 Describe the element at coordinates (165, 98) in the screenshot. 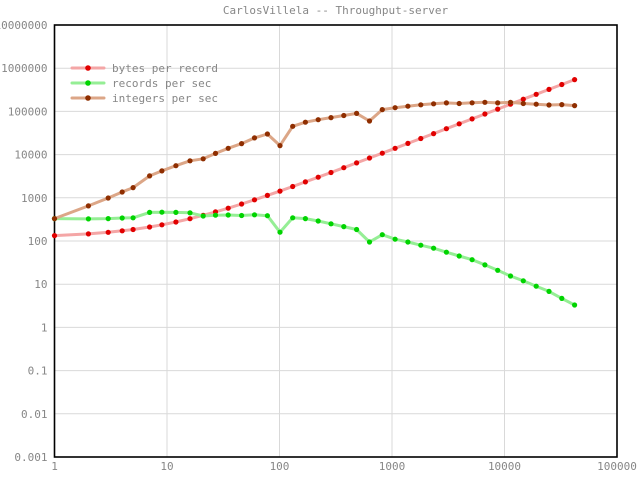

I see `legend-label: integers per sec` at that location.